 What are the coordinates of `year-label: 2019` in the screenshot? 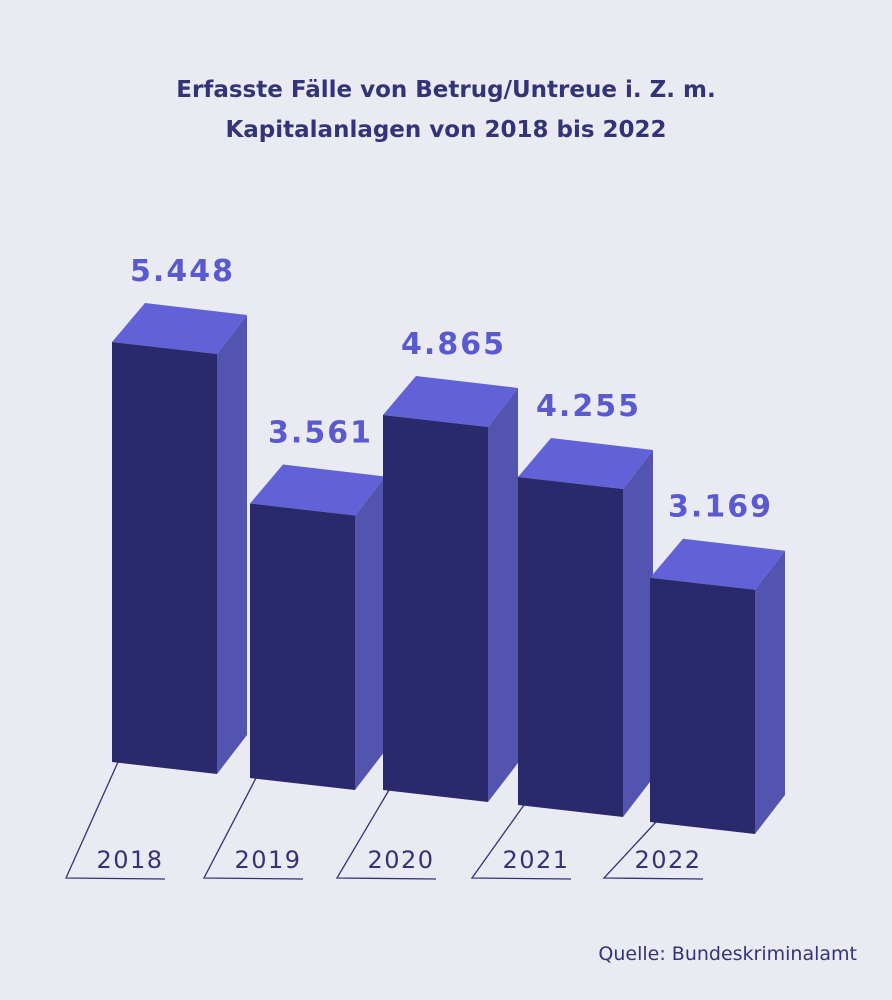 It's located at (267, 860).